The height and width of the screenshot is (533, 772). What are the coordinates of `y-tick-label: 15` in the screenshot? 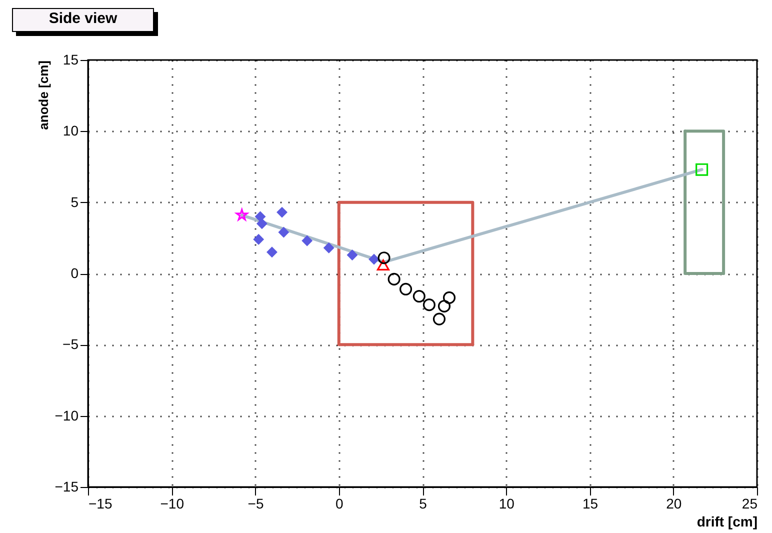 It's located at (70, 60).